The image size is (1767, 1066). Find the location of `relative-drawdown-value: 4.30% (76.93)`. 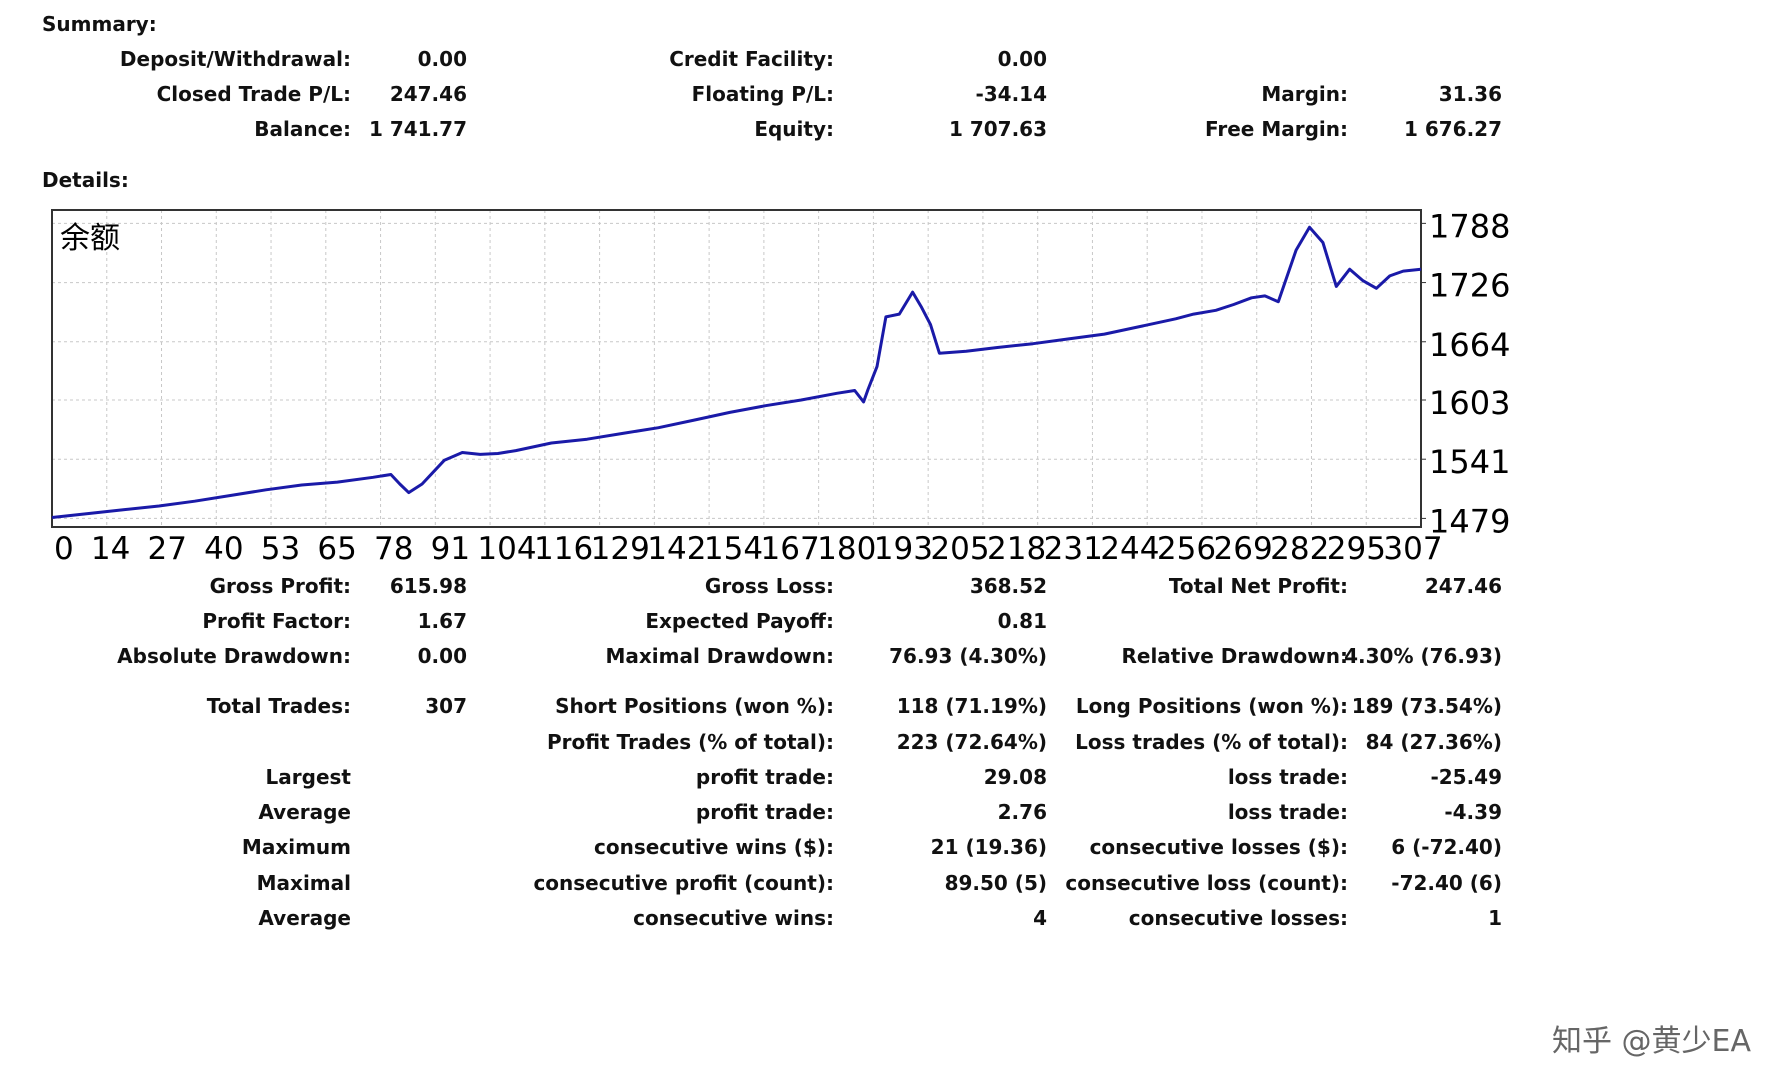

relative-drawdown-value: 4.30% (76.93) is located at coordinates (1423, 656).